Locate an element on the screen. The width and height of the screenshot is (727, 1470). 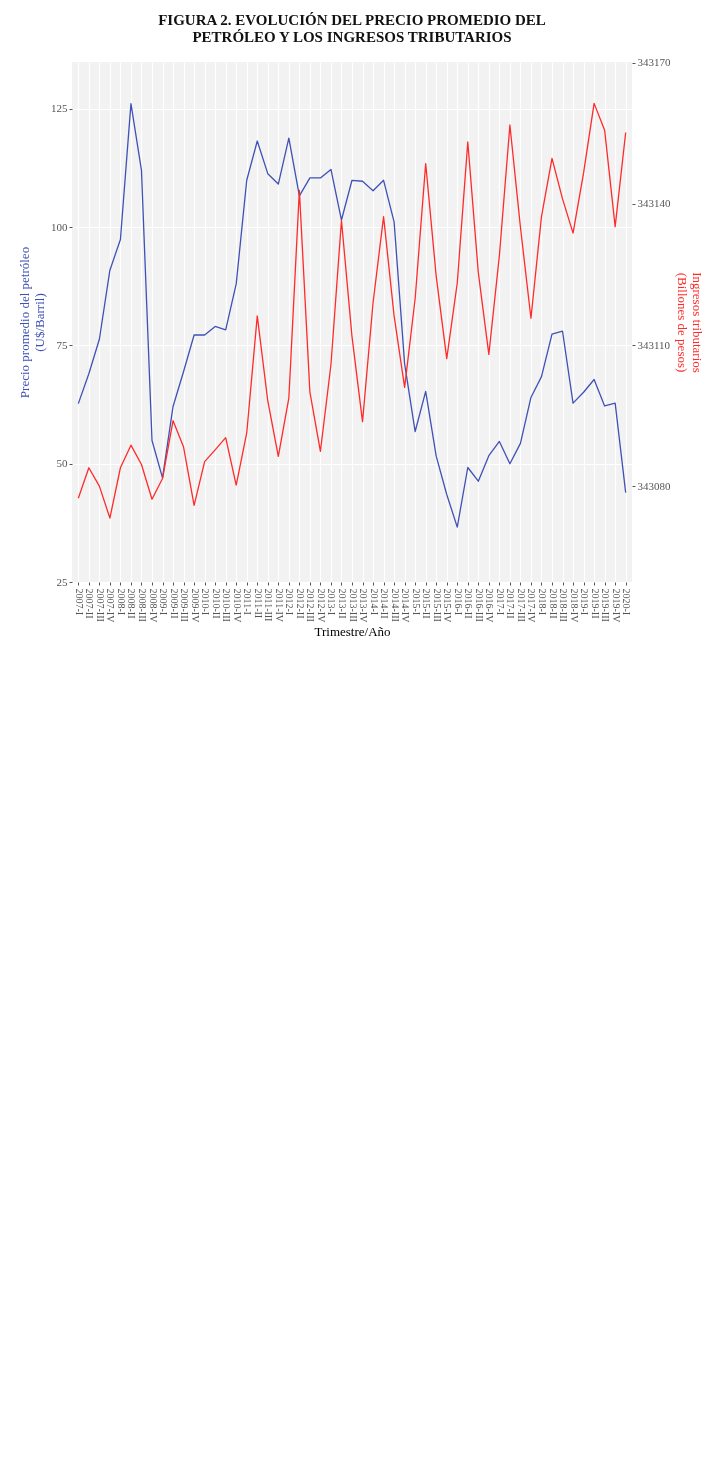
x-tick-label: 2008-IV is located at coordinates (153, 606).